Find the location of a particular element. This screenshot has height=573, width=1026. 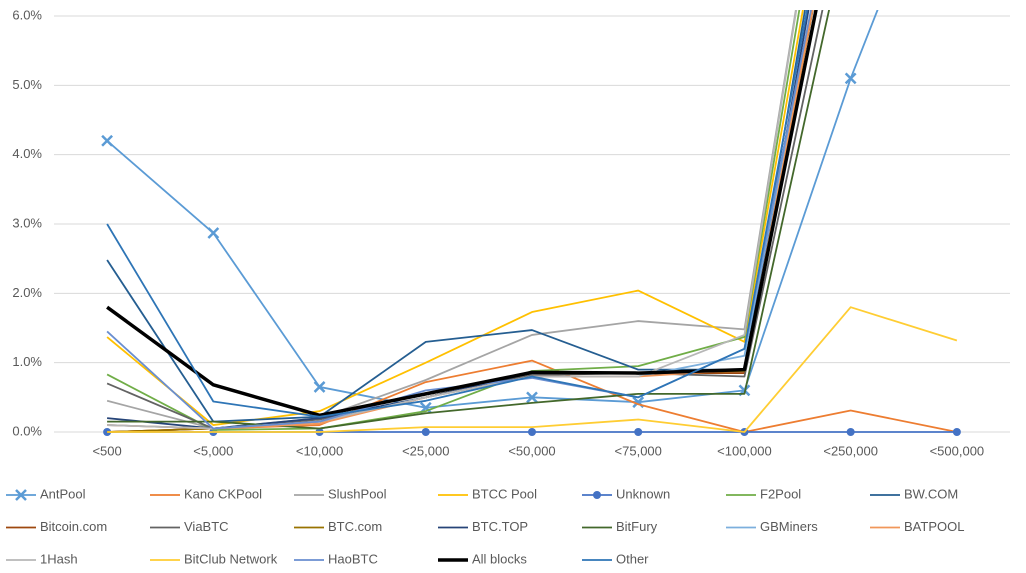

legend-label: F2Pool is located at coordinates (780, 493).